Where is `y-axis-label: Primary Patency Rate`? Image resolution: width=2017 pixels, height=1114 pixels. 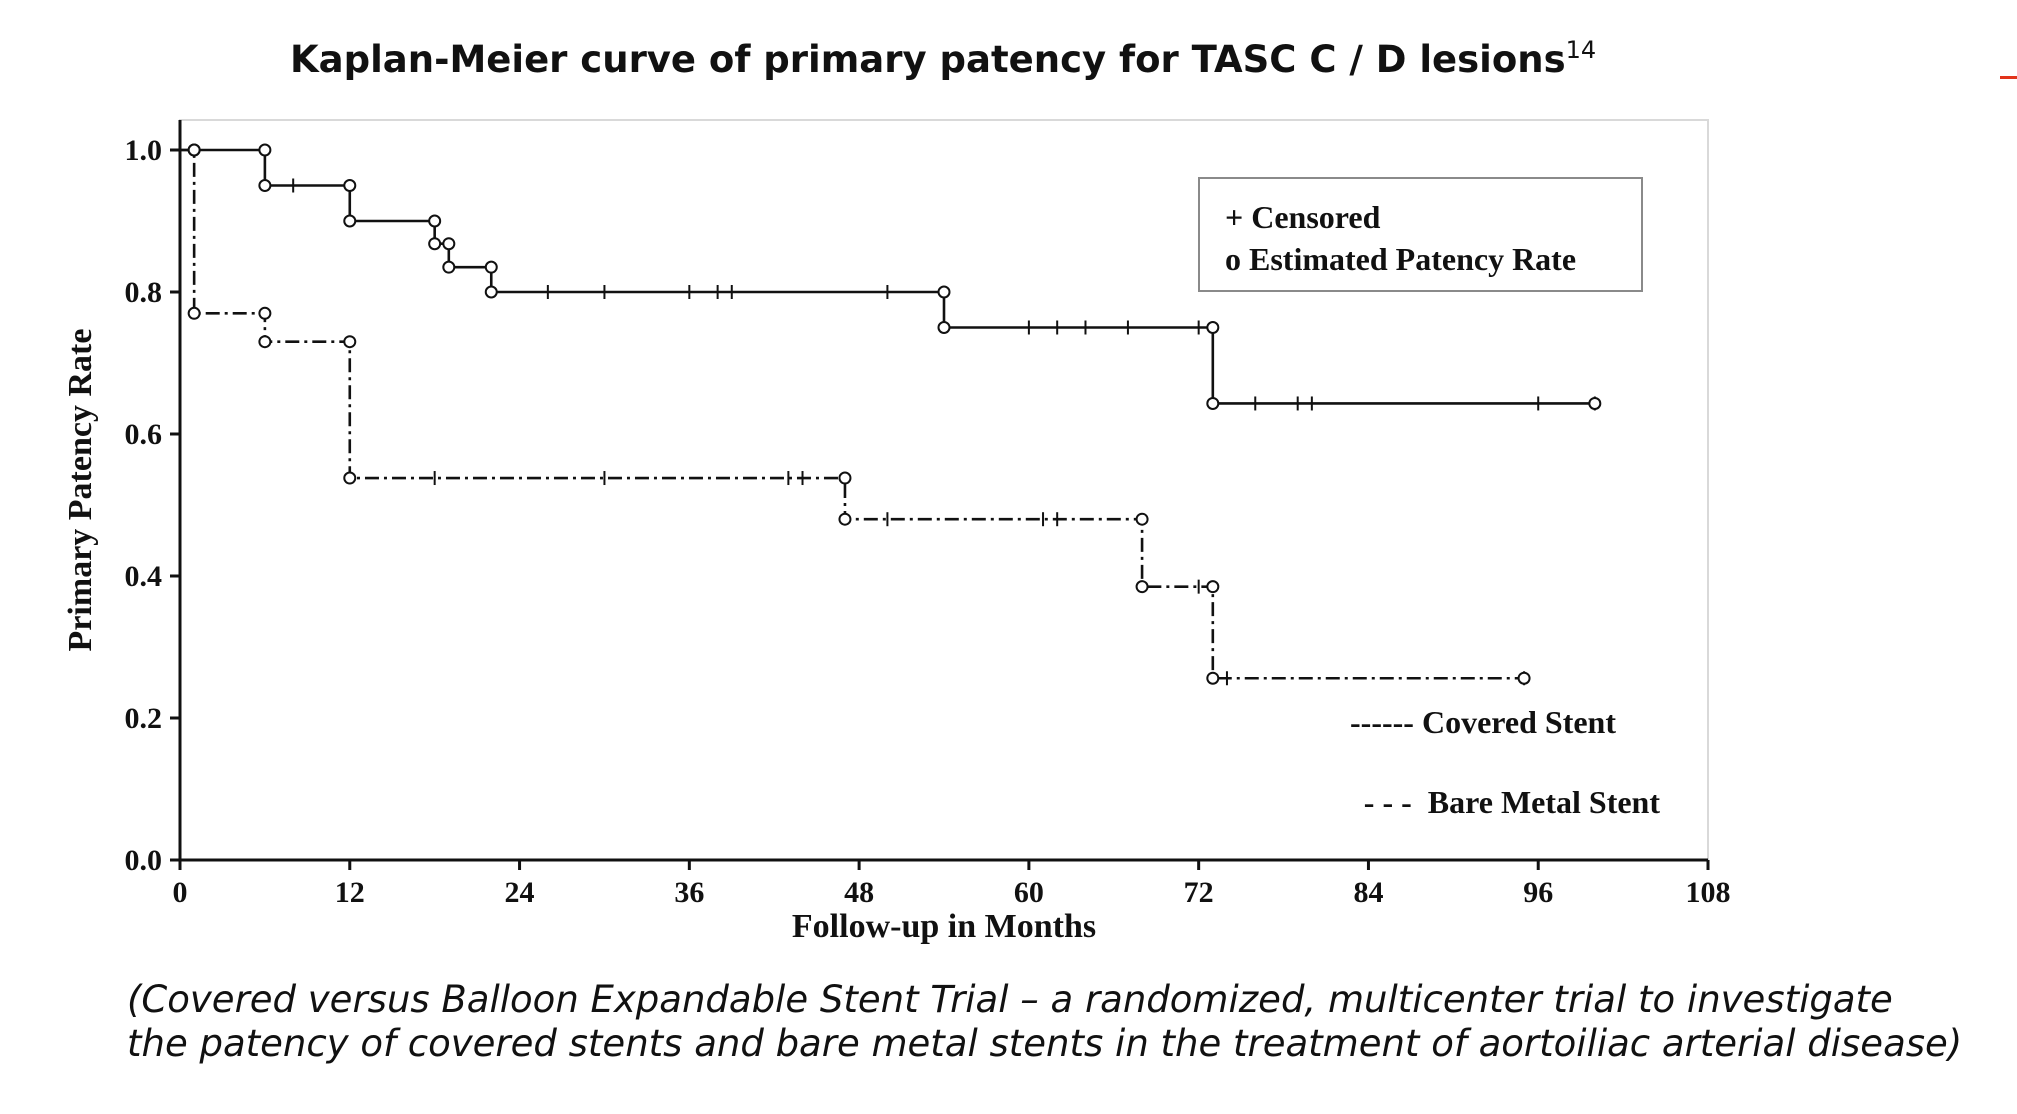
y-axis-label: Primary Patency Rate is located at coordinates (80, 490).